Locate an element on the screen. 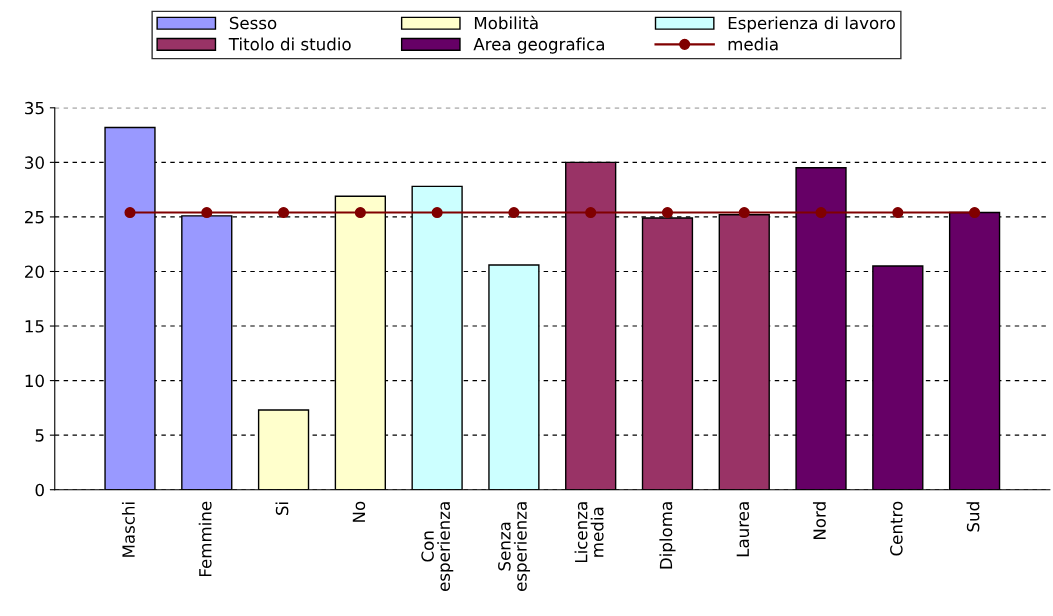 Image resolution: width=1053 pixels, height=616 pixels. x-tick-label: No is located at coordinates (359, 511).